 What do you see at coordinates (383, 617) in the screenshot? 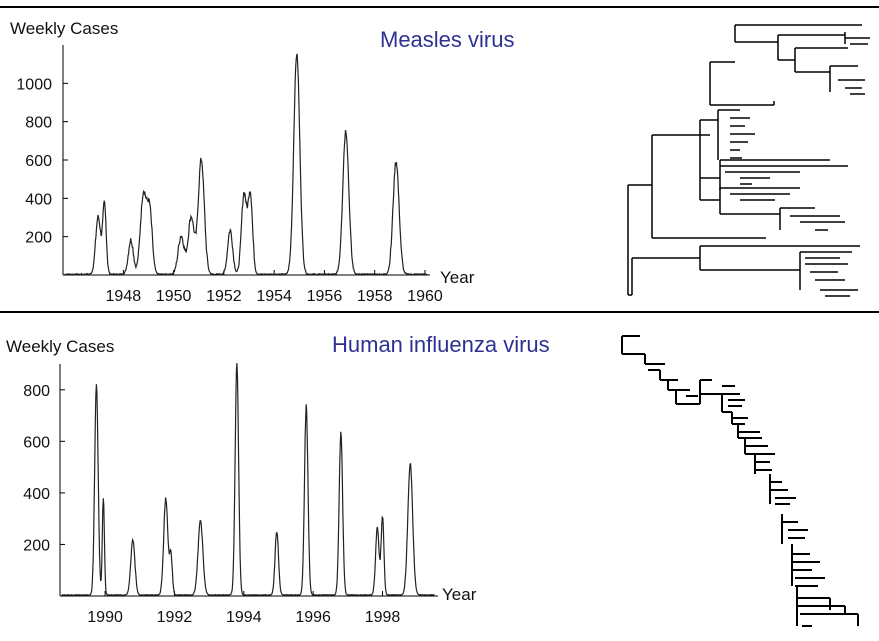
I see `influenza-x-tick-label: 1998` at bounding box center [383, 617].